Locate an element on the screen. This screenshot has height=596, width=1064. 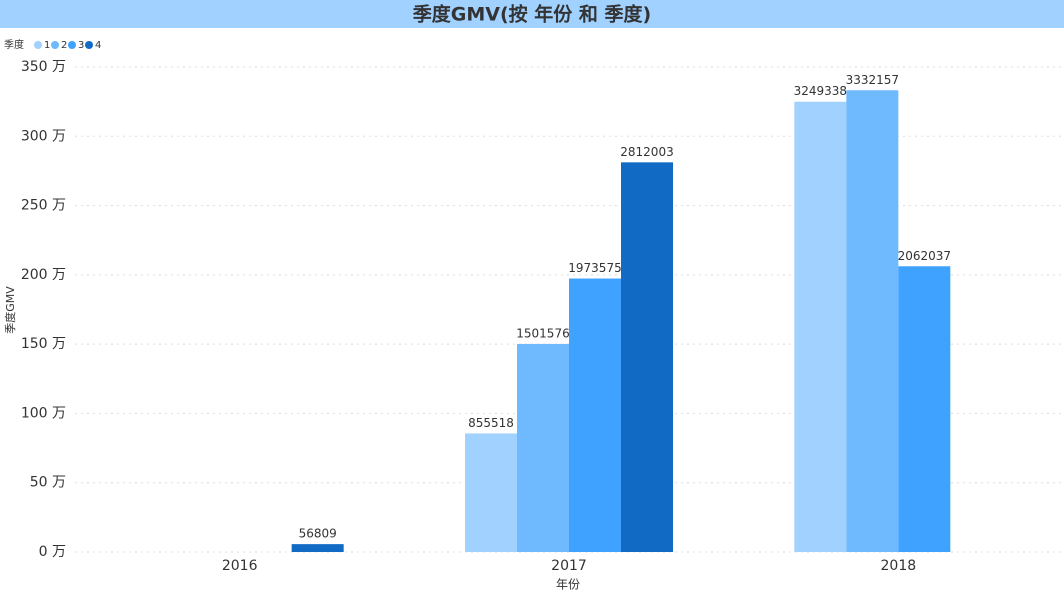
y-tick-label: 100 万 is located at coordinates (43, 413).